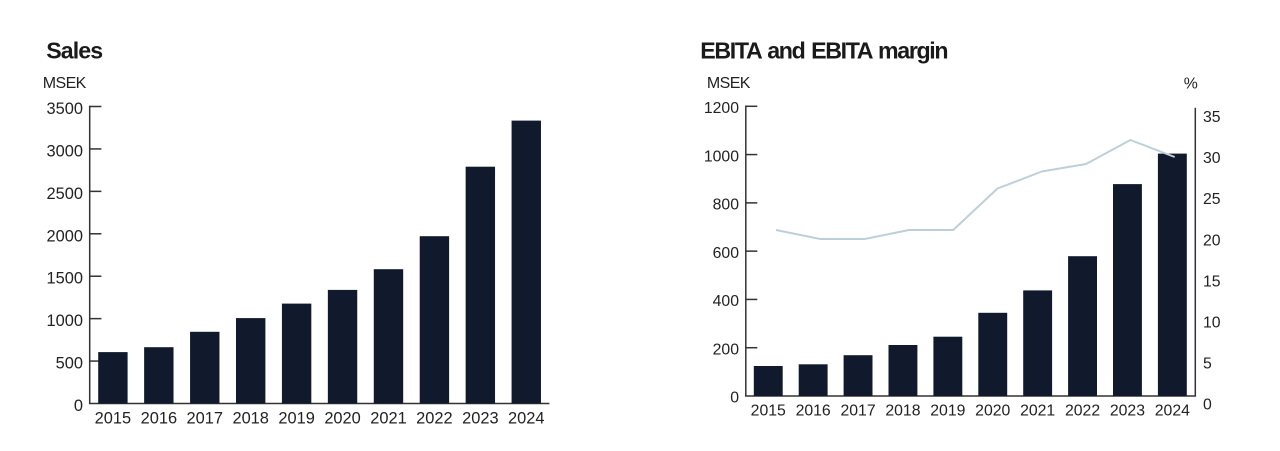 Image resolution: width=1280 pixels, height=451 pixels. What do you see at coordinates (65, 236) in the screenshot?
I see `svg-text: 2000` at bounding box center [65, 236].